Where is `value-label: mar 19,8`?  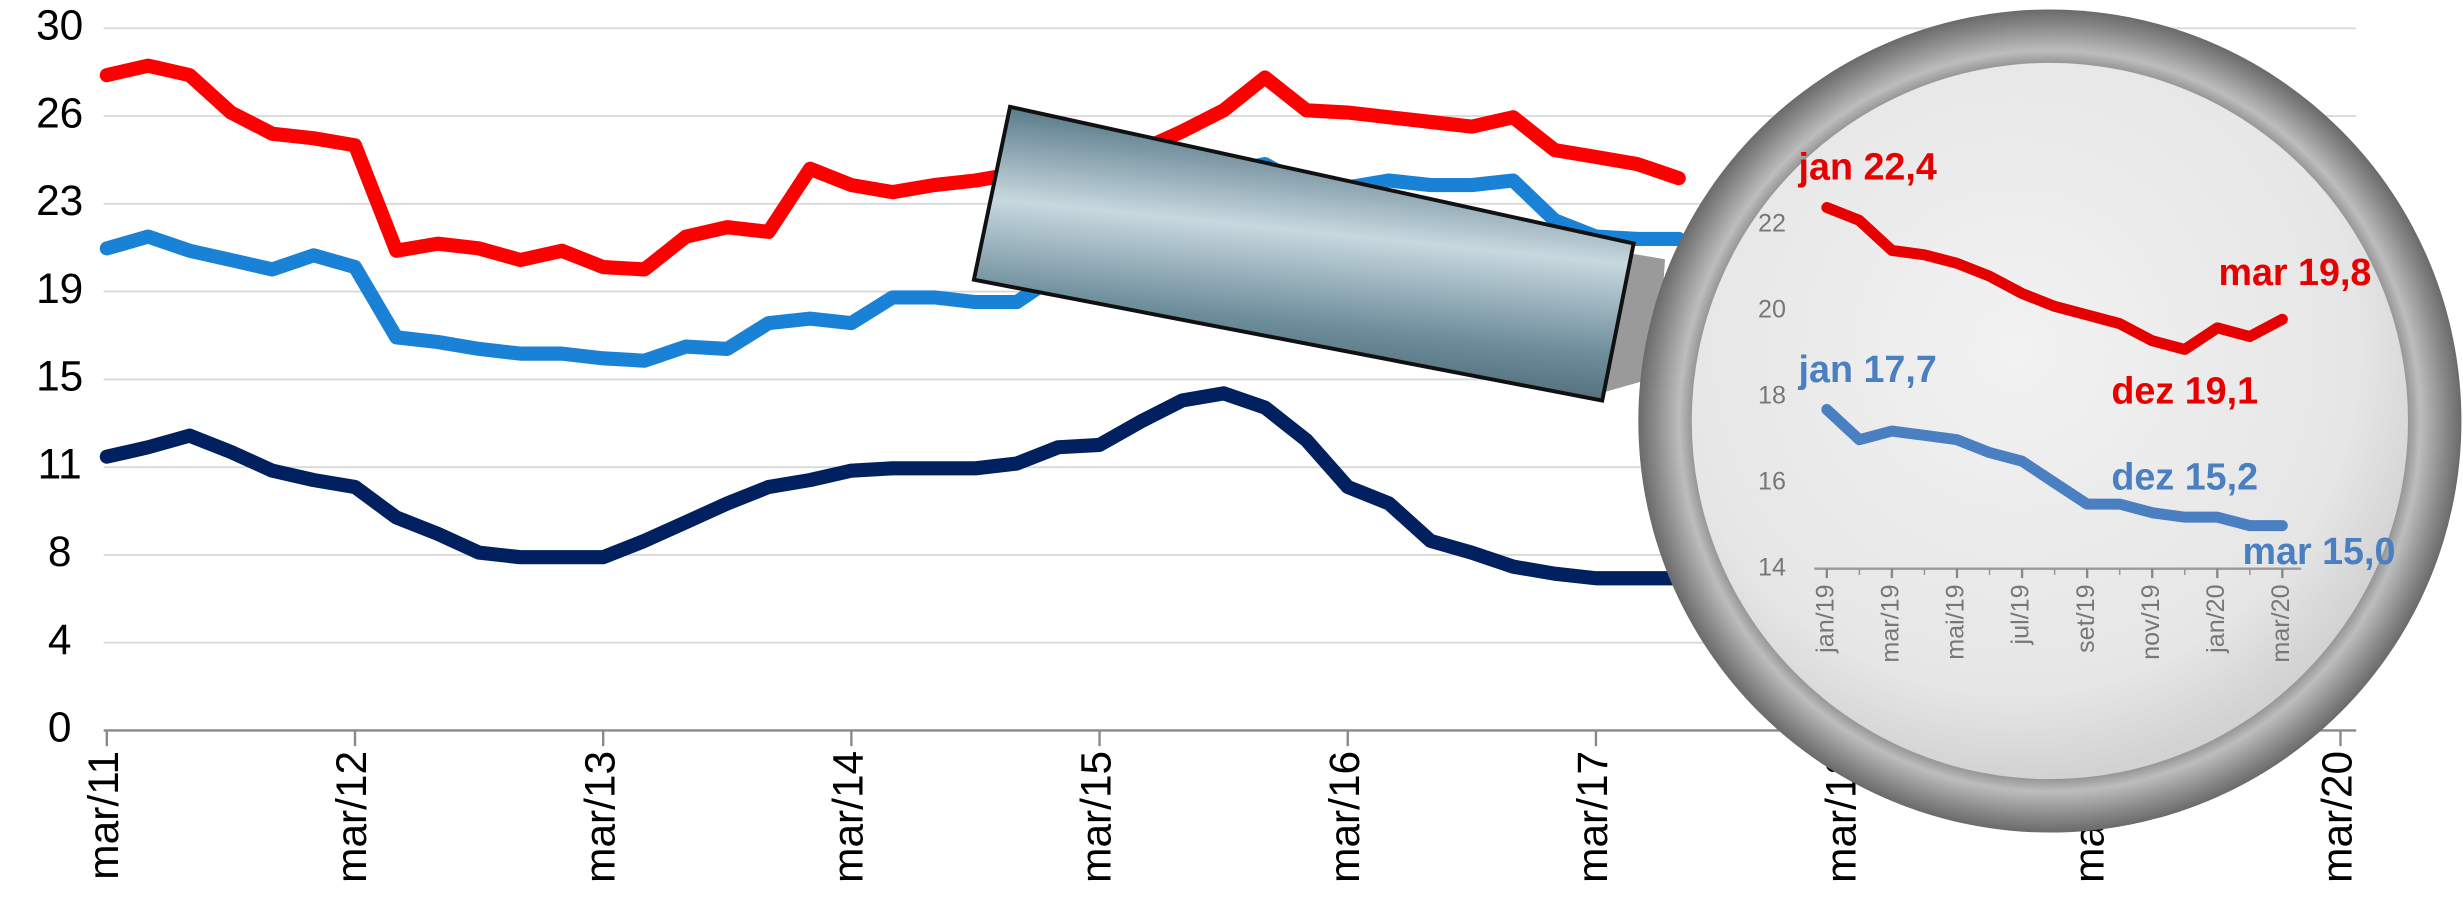
value-label: mar 19,8 is located at coordinates (2294, 272).